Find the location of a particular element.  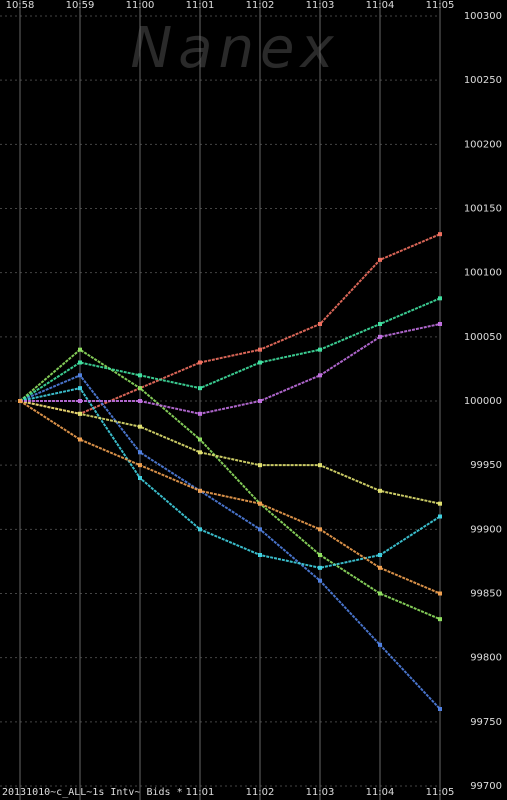

y-tick-label: 100150 is located at coordinates (483, 209).